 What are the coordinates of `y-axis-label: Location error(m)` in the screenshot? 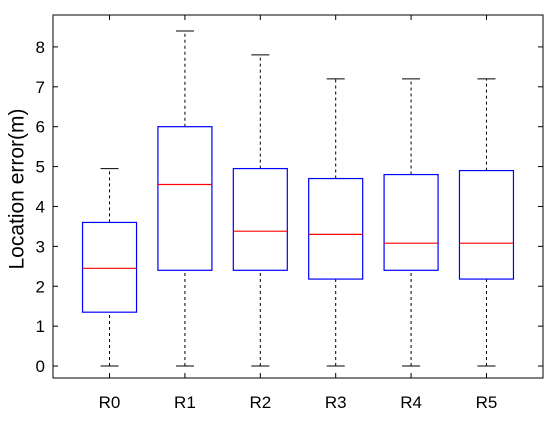 It's located at (17, 189).